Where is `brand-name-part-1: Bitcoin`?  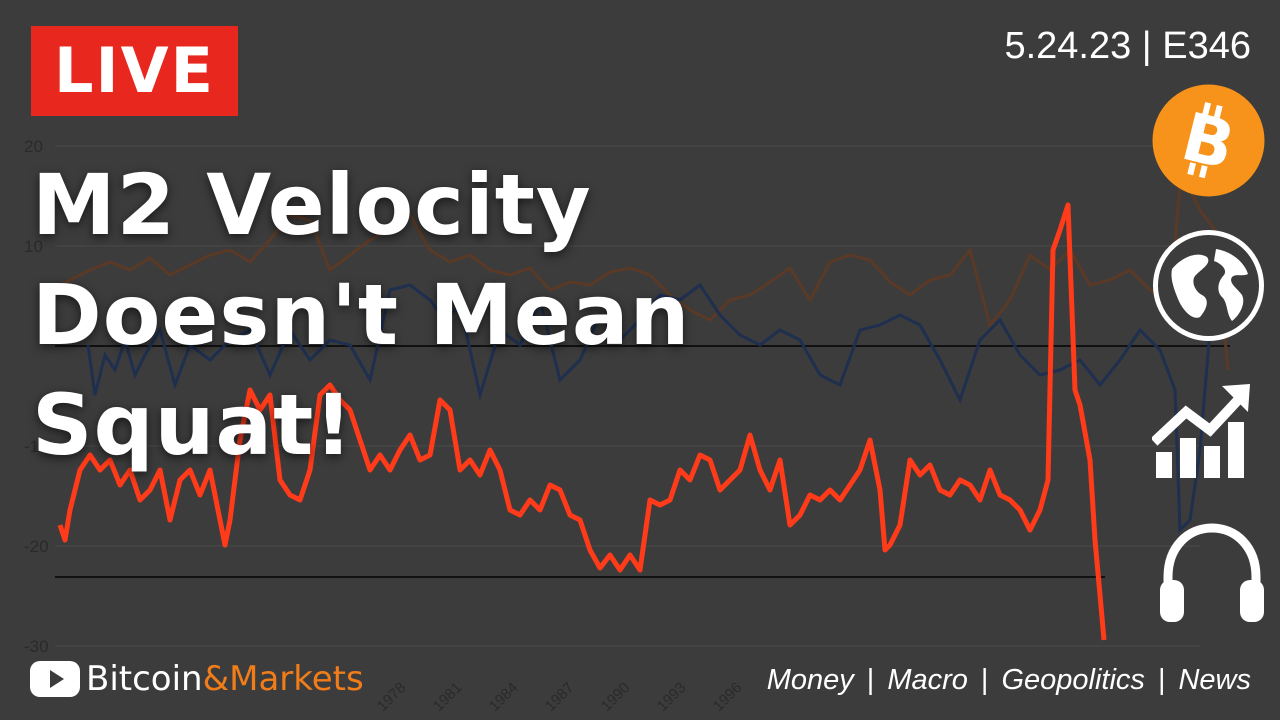
brand-name-part-1: Bitcoin is located at coordinates (144, 679).